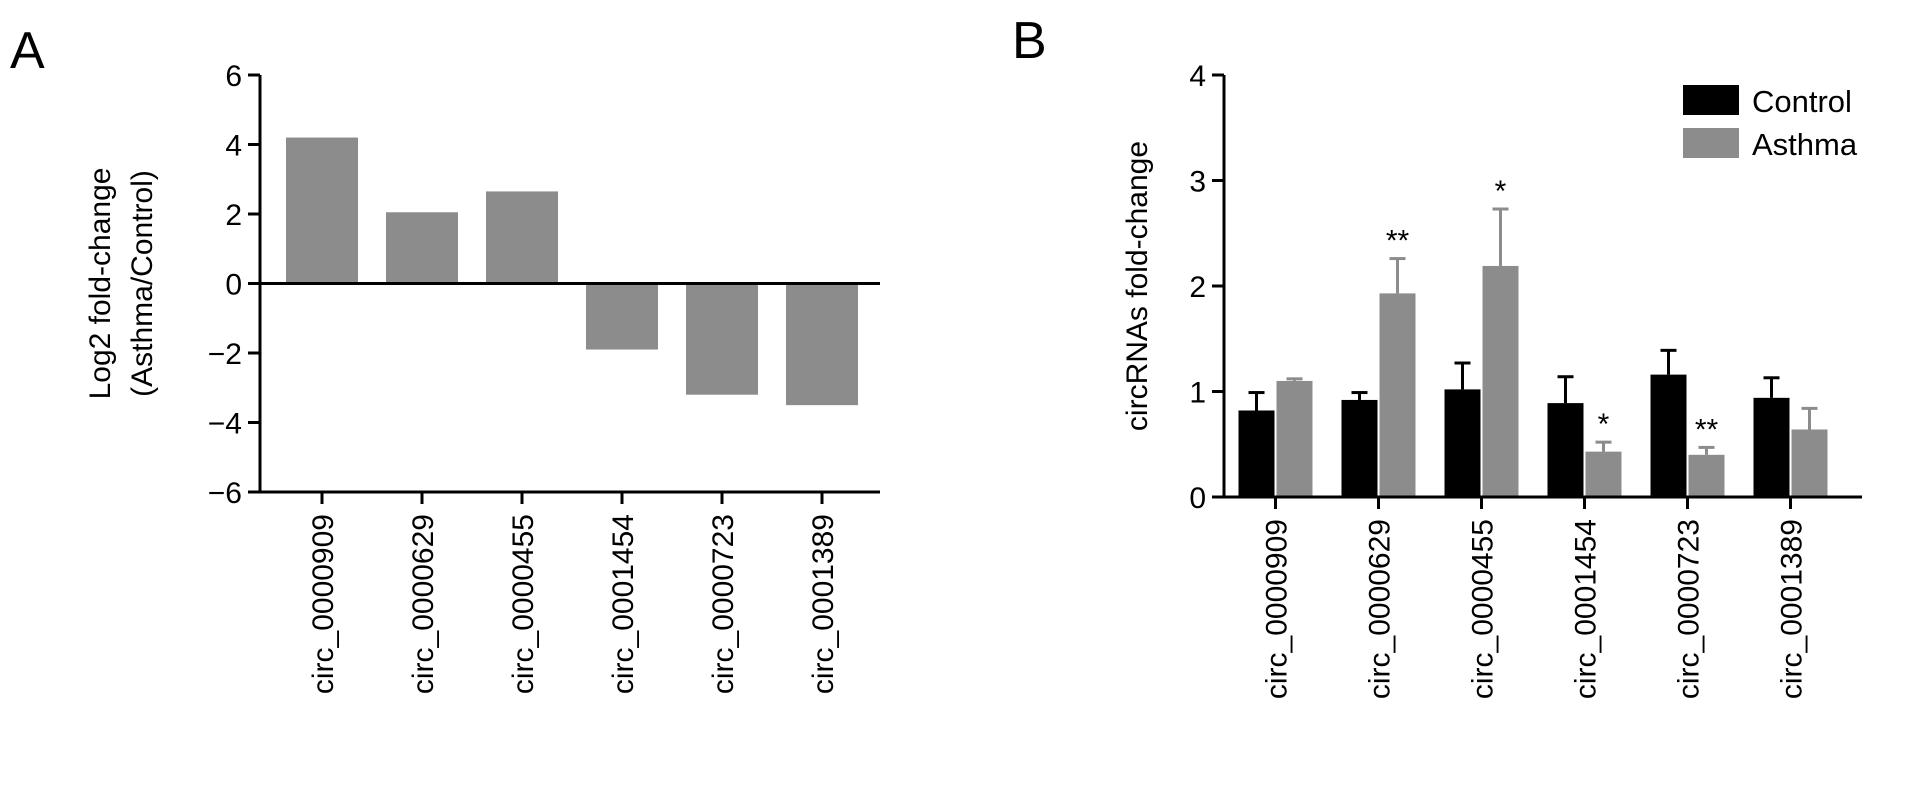 The height and width of the screenshot is (796, 1913). What do you see at coordinates (100, 284) in the screenshot?
I see `y-axis-title: Log2 fold-change` at bounding box center [100, 284].